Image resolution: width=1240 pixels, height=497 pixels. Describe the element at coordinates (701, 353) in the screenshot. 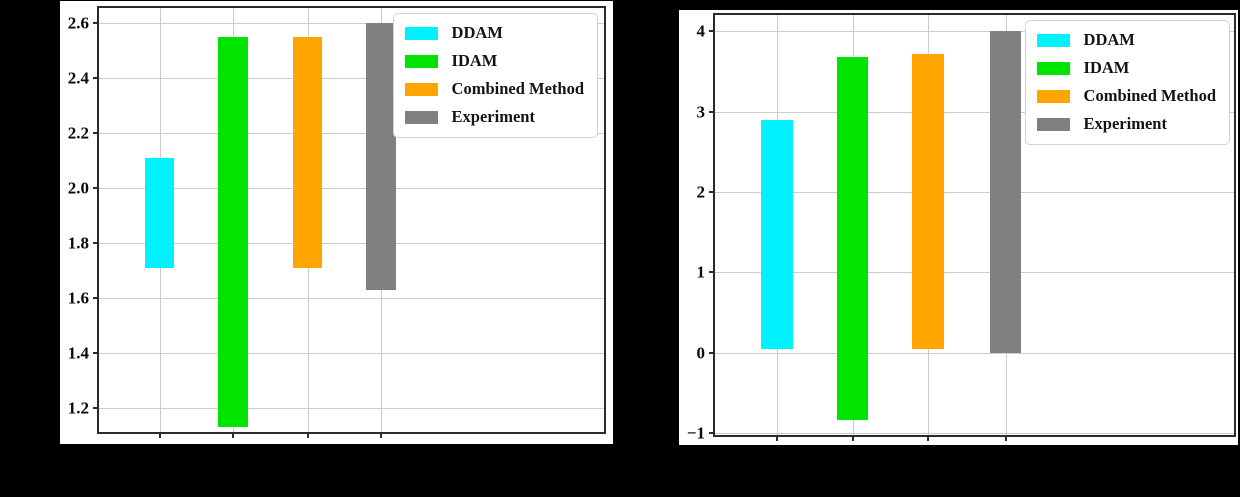

I see `y-tick-label: 0` at that location.